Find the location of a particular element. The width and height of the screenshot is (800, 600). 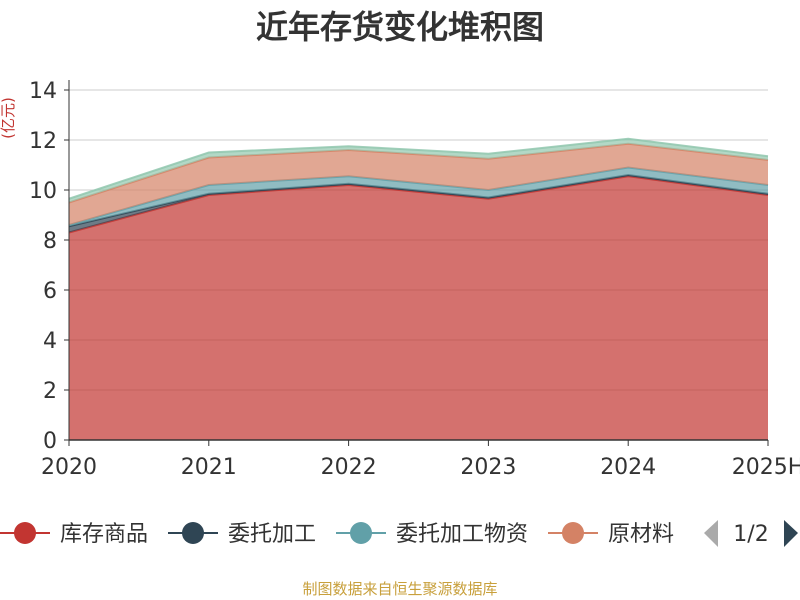

y-tick-label: 10 is located at coordinates (43, 191).